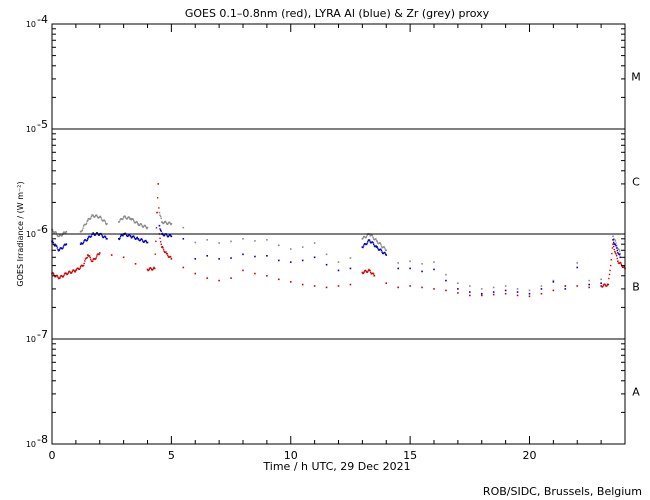 The width and height of the screenshot is (650, 500). Describe the element at coordinates (52, 455) in the screenshot. I see `x-tick-label: 0` at that location.